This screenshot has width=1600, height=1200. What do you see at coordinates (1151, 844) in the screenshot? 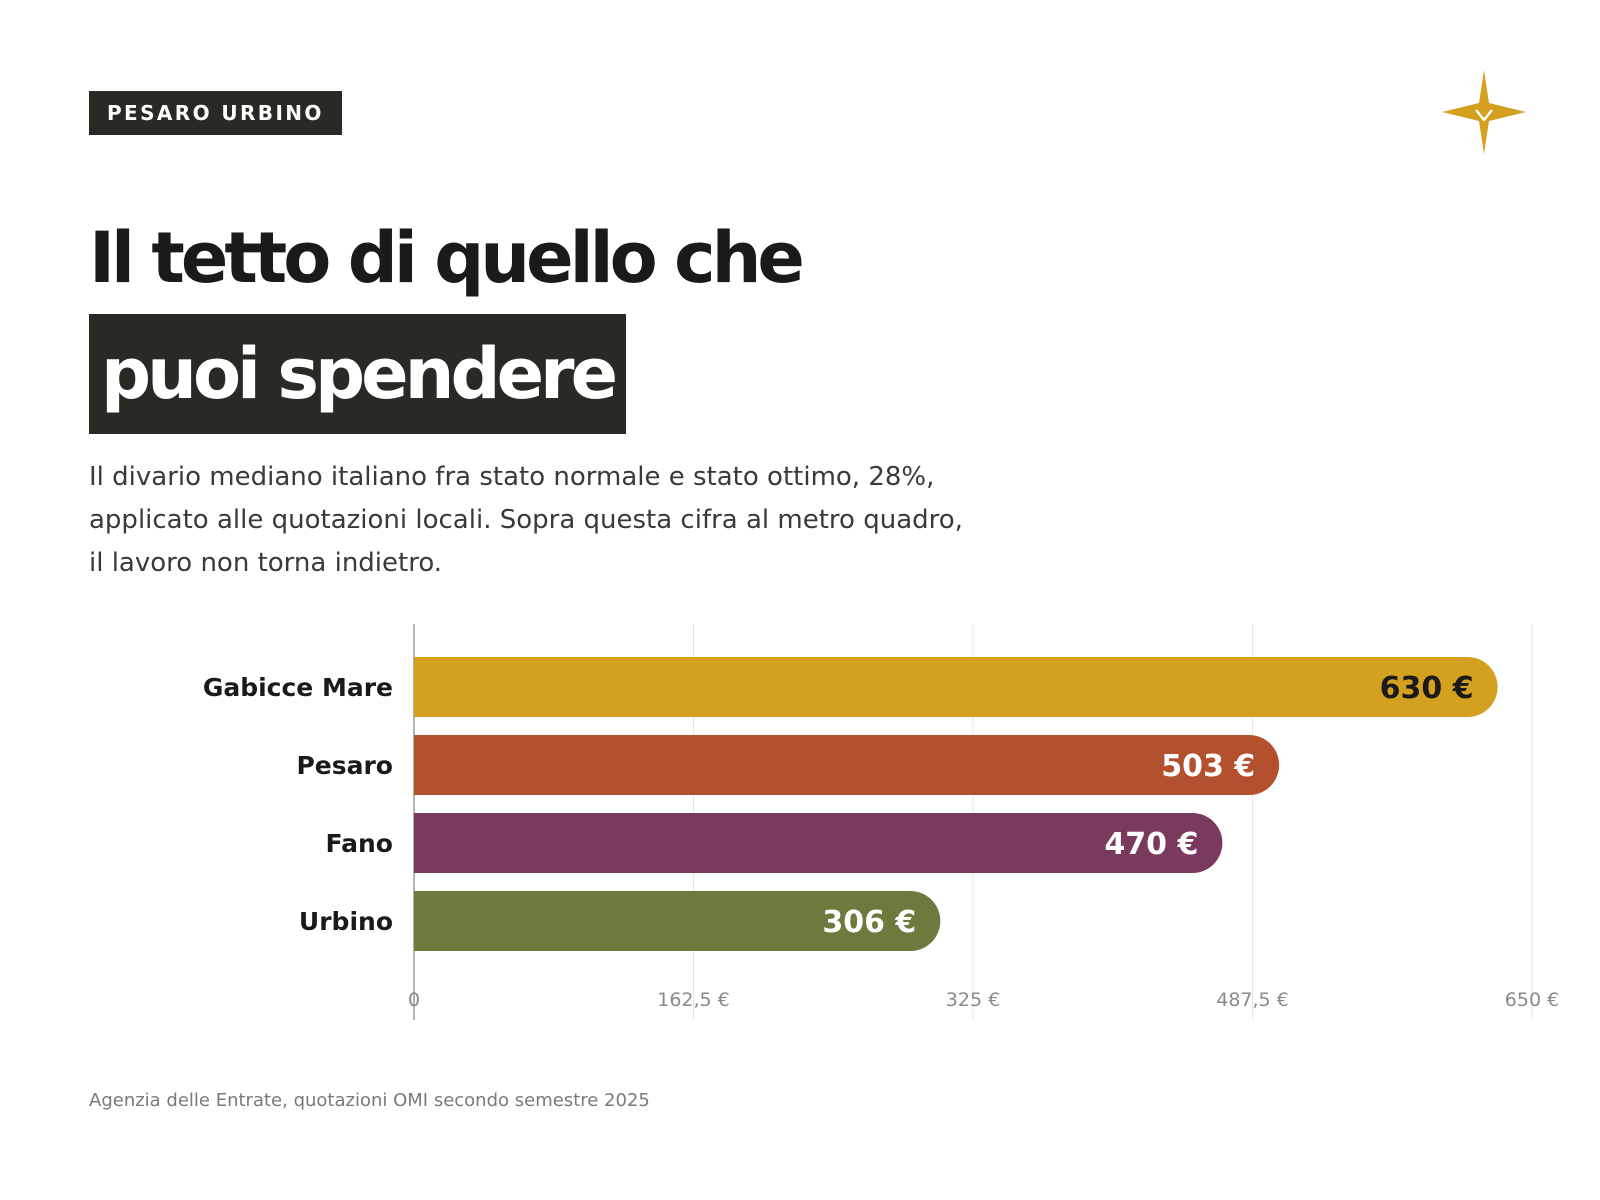
I see `value-label: 470 €` at bounding box center [1151, 844].